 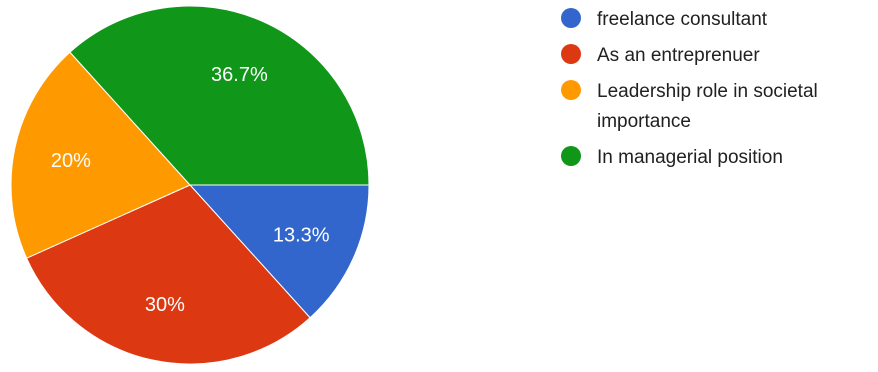 What do you see at coordinates (165, 305) in the screenshot?
I see `slice-label-1: 30%` at bounding box center [165, 305].